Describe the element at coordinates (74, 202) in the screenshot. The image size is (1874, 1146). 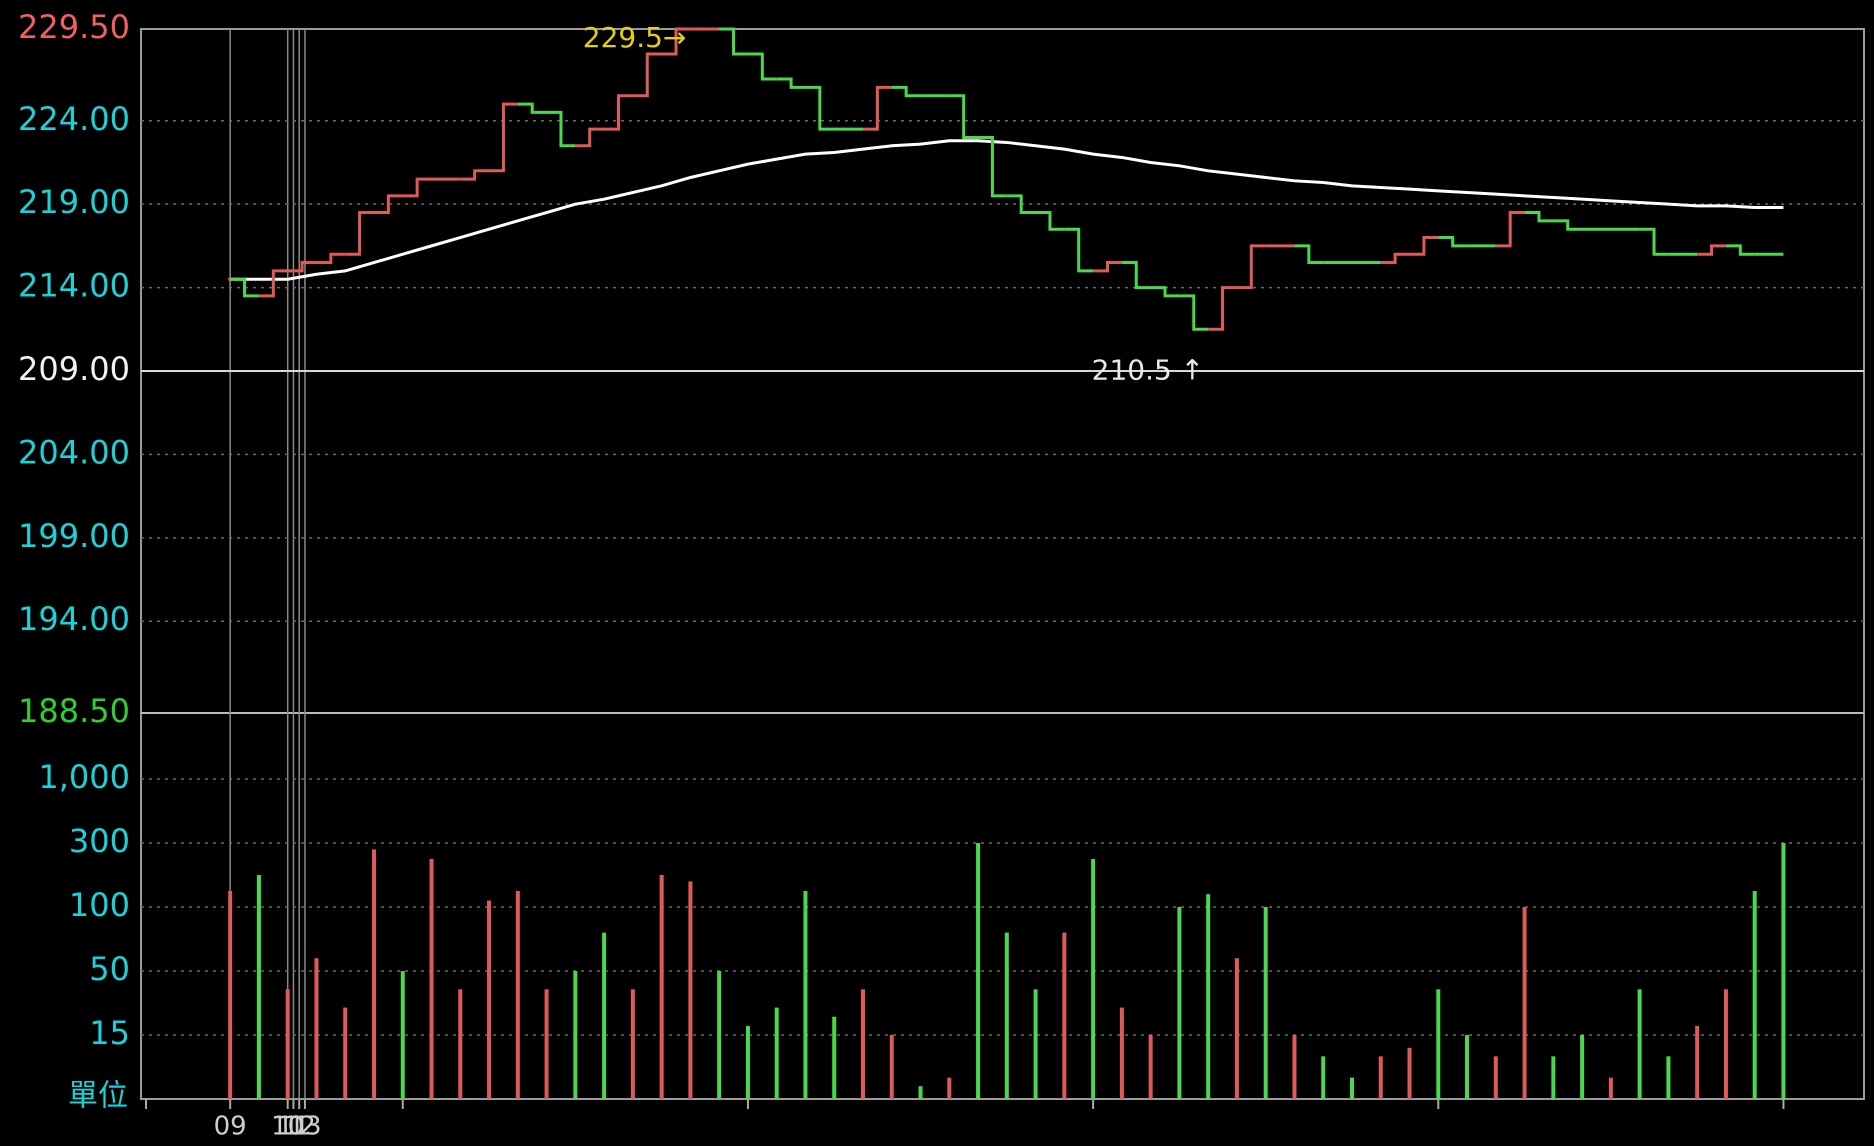
I see `y-tick-label: 219.00` at that location.